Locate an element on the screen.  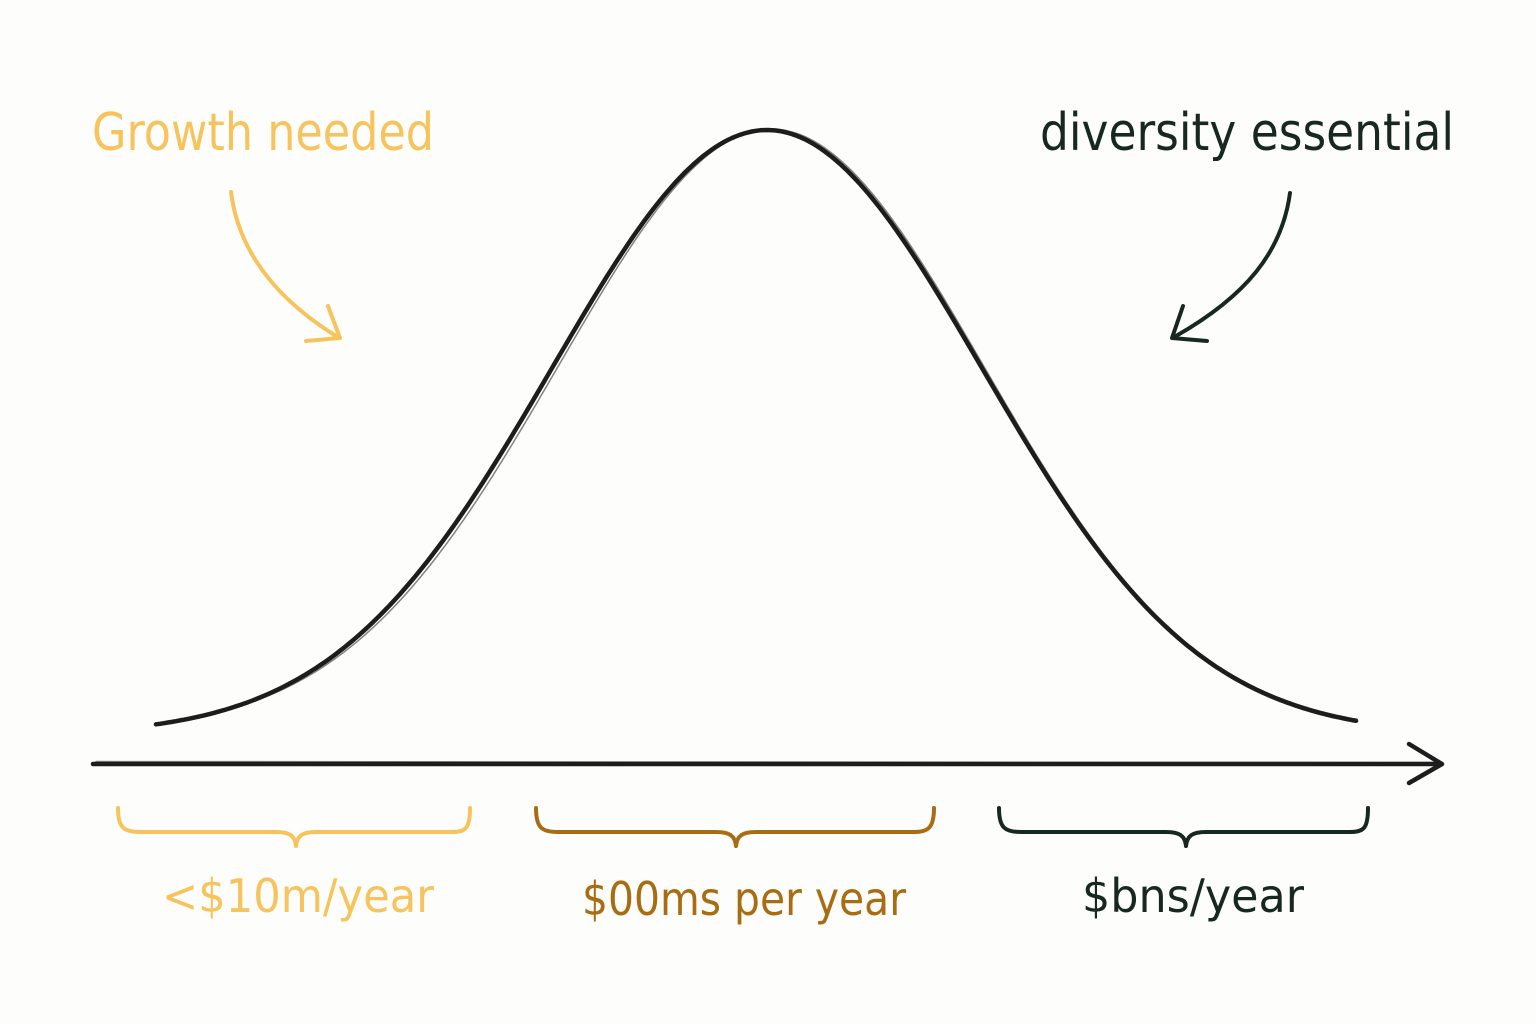
segment-label-large: $bns/year is located at coordinates (1193, 896).